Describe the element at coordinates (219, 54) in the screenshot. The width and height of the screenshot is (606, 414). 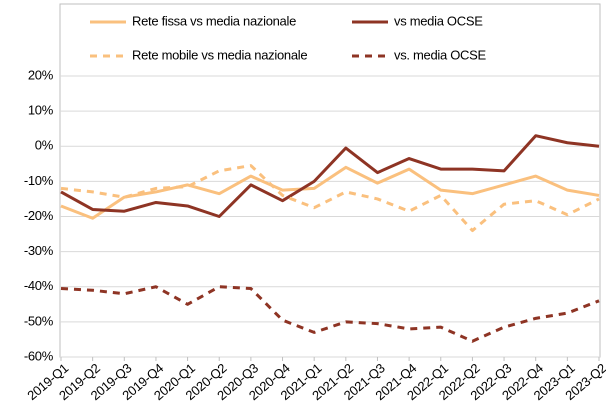
I see `legend-label: Rete mobile vs media nazionale` at that location.